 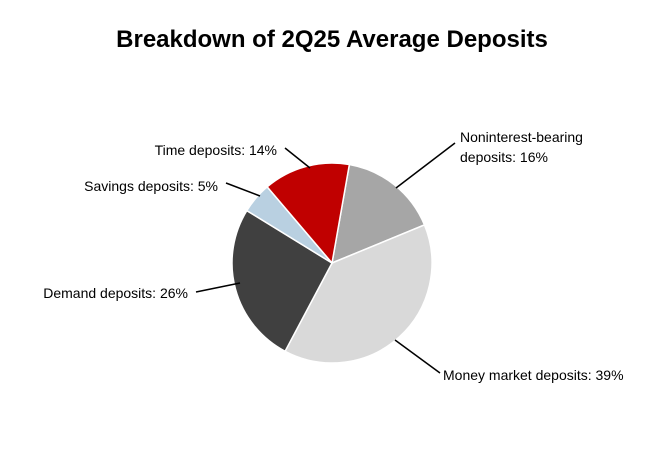 What do you see at coordinates (521, 147) in the screenshot?
I see `slice-label: Noninterest-bearing deposits: 16%` at bounding box center [521, 147].